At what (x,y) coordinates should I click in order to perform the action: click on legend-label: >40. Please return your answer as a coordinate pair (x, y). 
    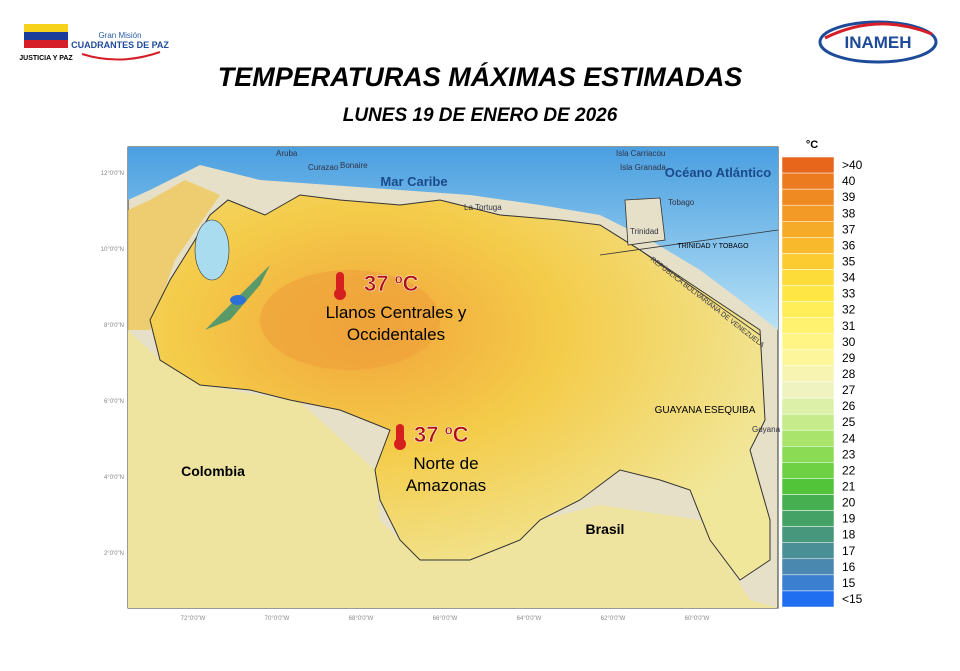
    Looking at the image, I should click on (852, 165).